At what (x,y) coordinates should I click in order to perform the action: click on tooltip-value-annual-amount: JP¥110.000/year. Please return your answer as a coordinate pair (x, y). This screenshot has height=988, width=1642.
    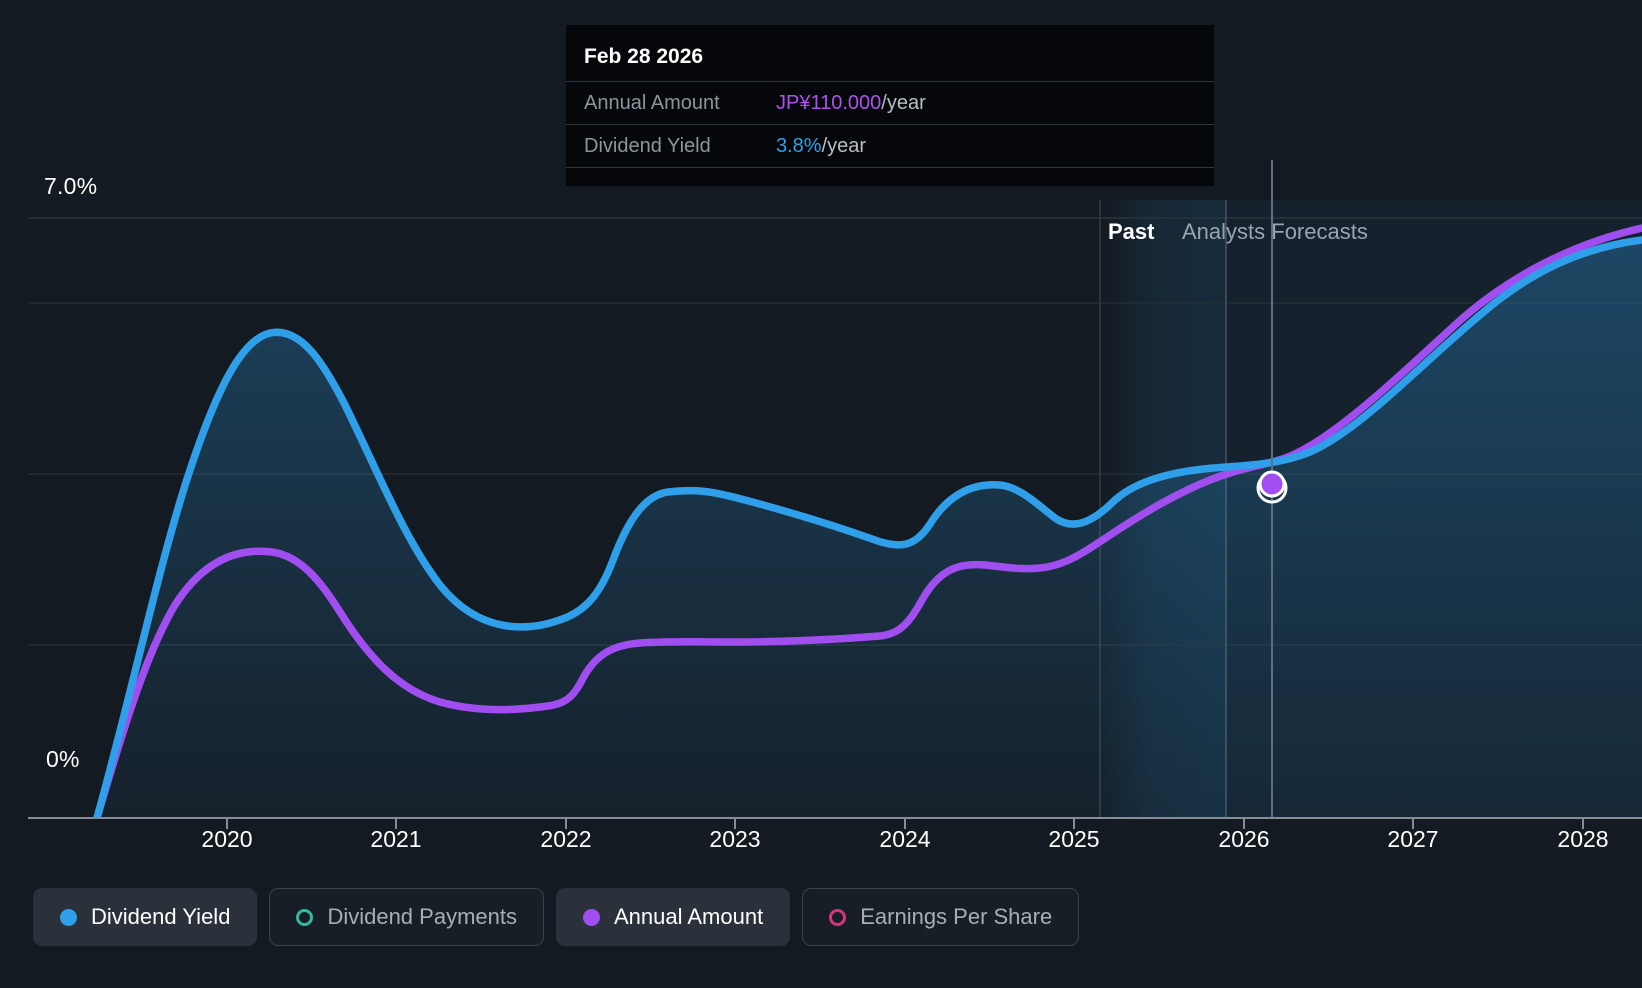
    Looking at the image, I should click on (851, 103).